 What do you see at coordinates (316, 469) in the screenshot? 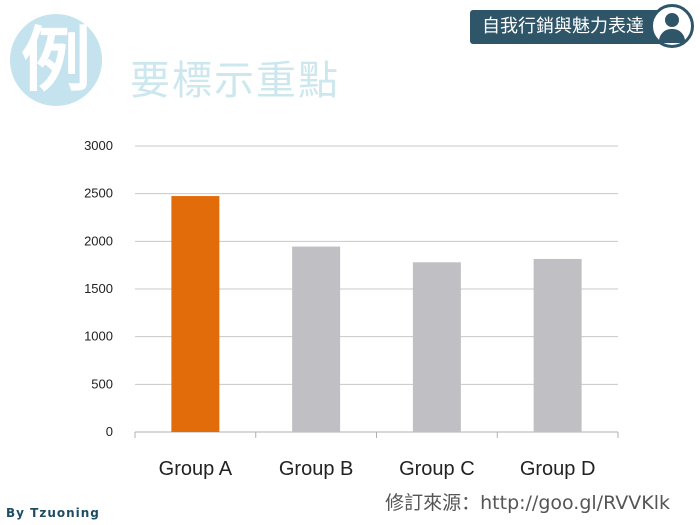
I see `category-label: Group B` at bounding box center [316, 469].